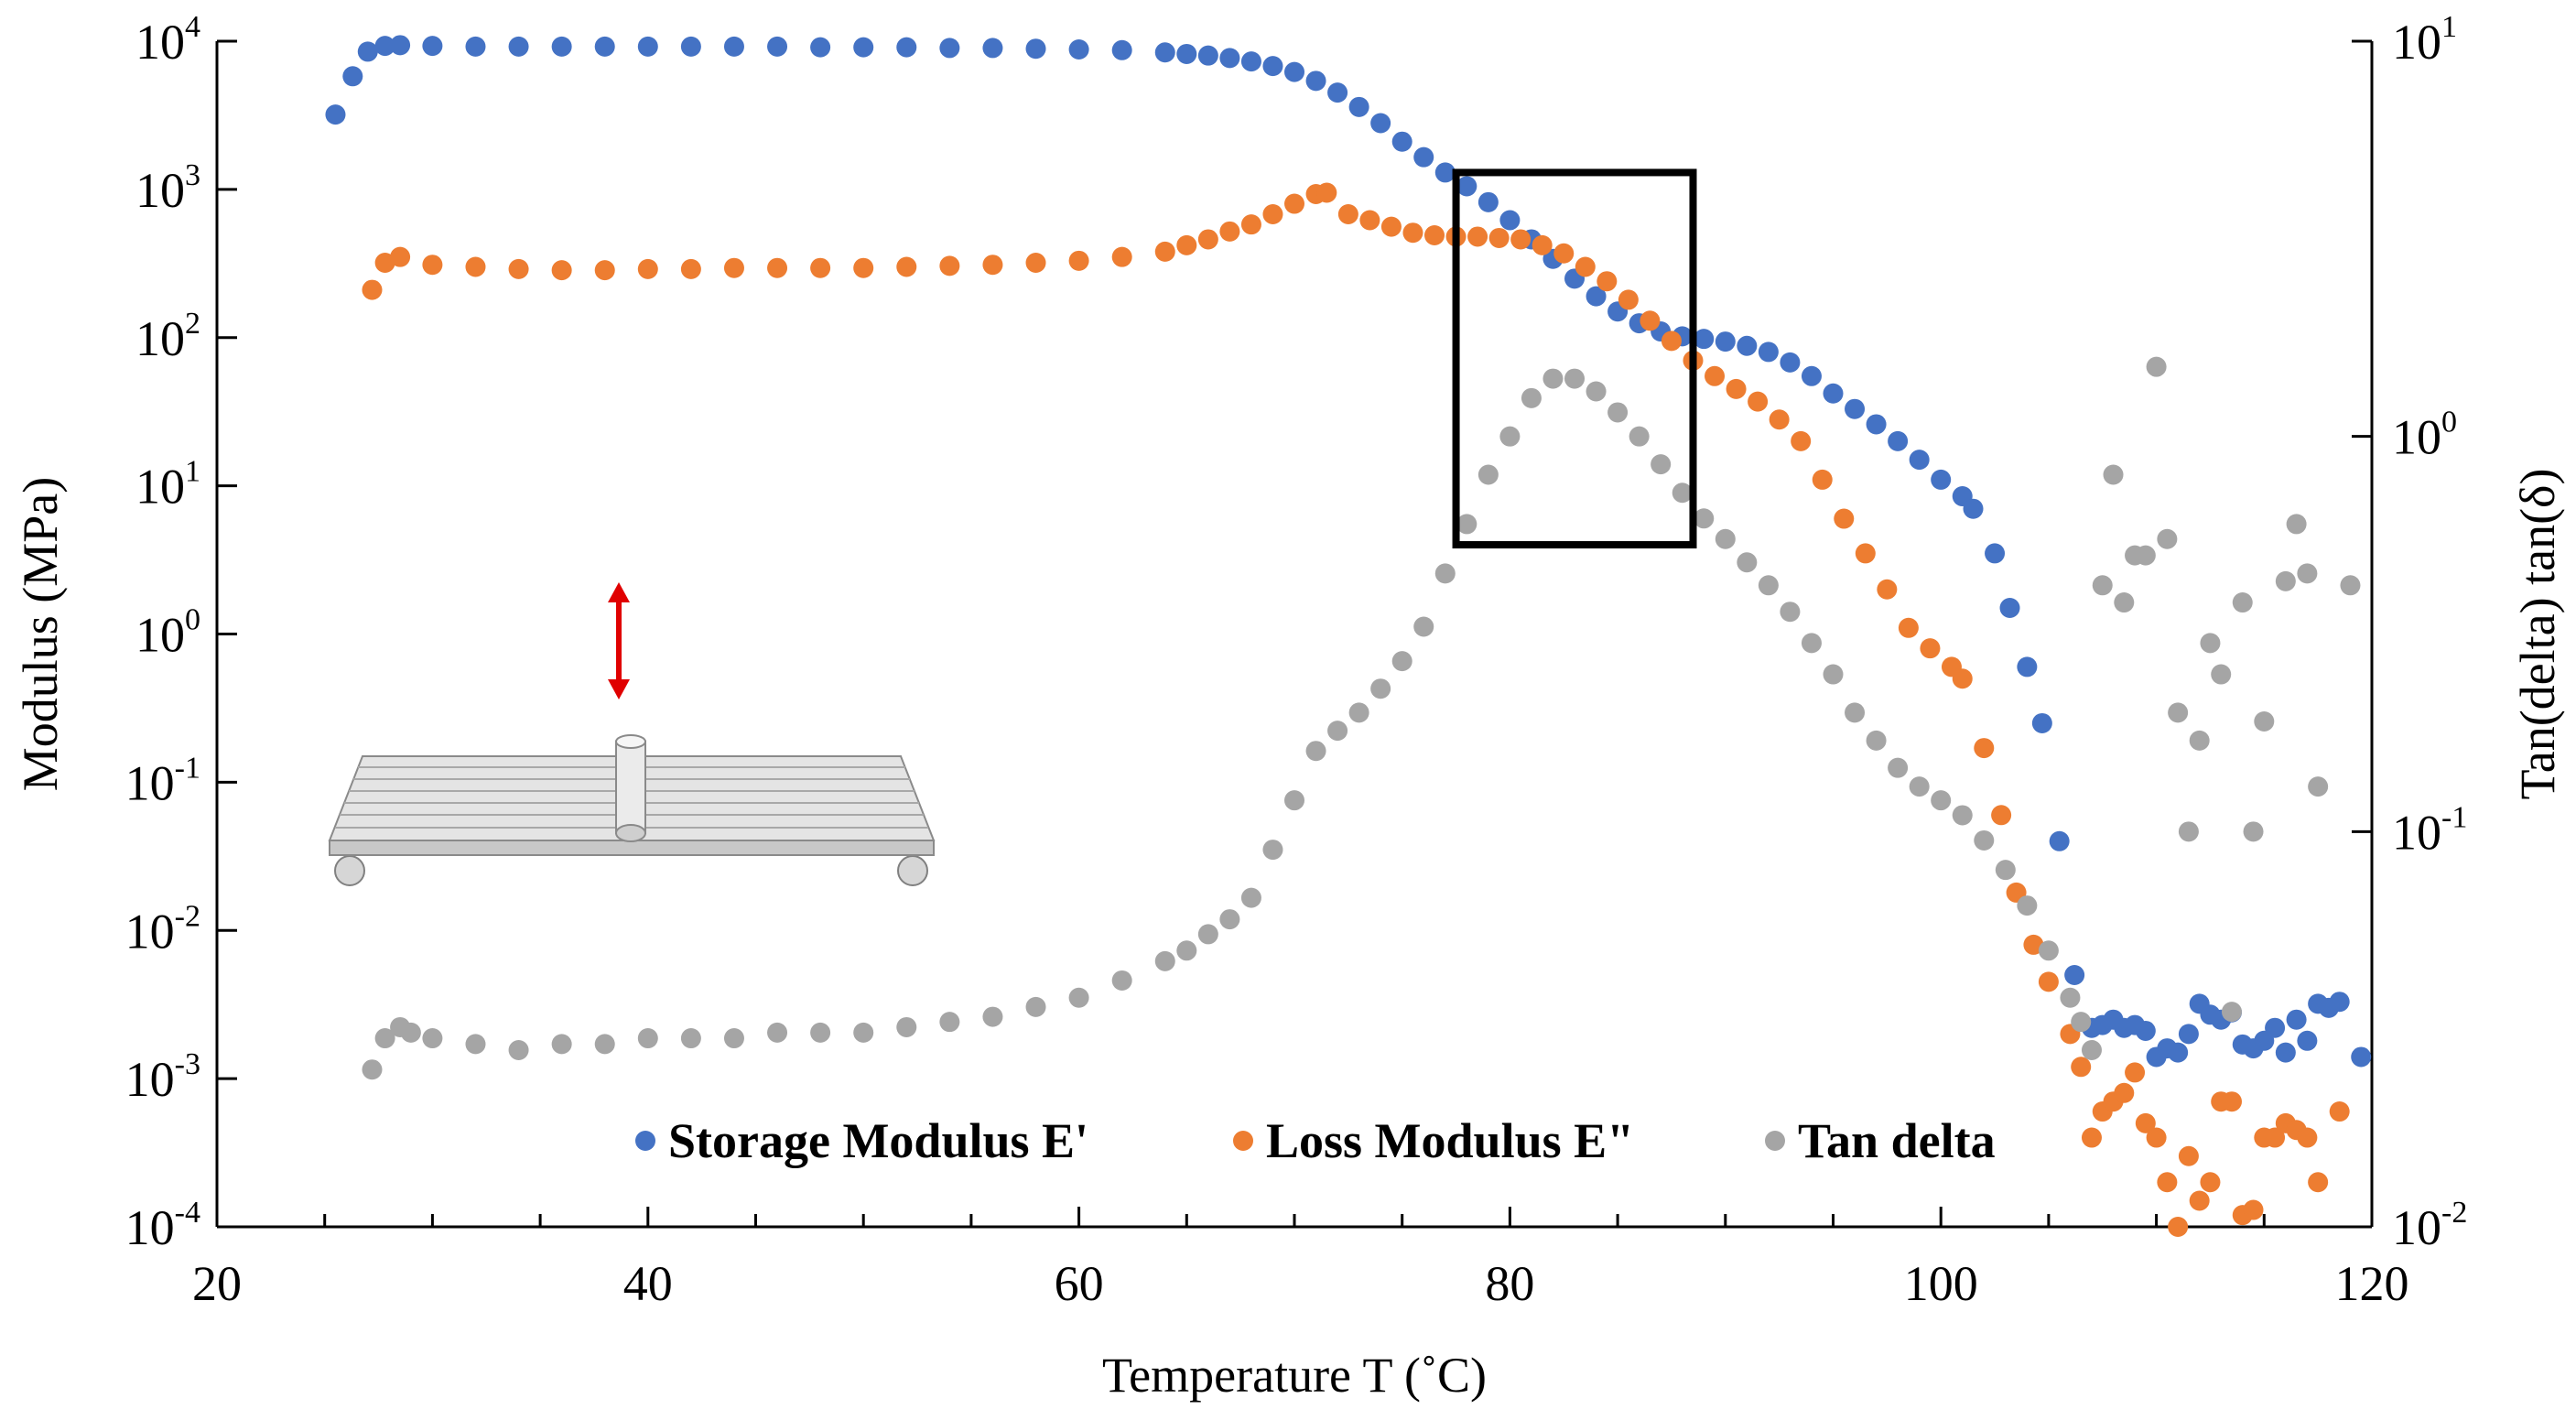  I want to click on x-axis-title: Temperature T (˚C), so click(1295, 1375).